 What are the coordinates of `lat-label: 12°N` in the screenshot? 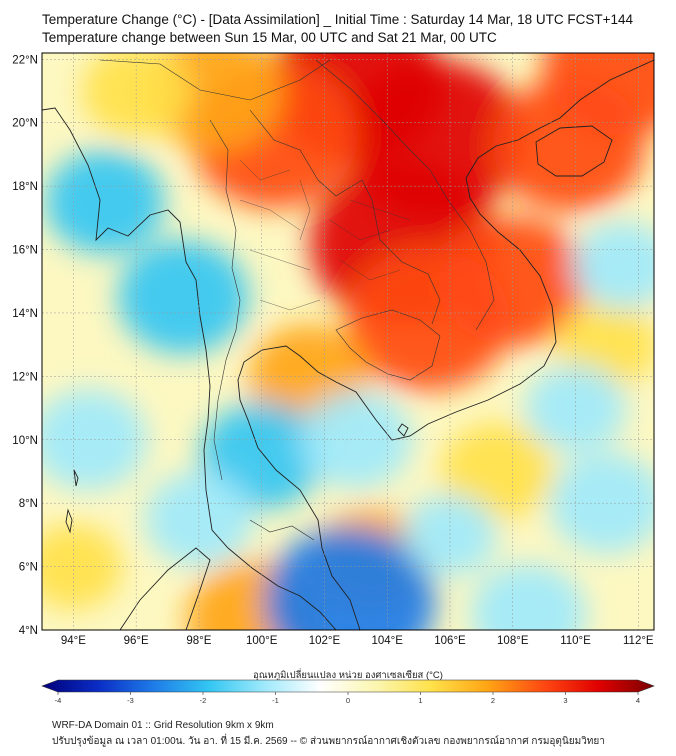 It's located at (25, 377).